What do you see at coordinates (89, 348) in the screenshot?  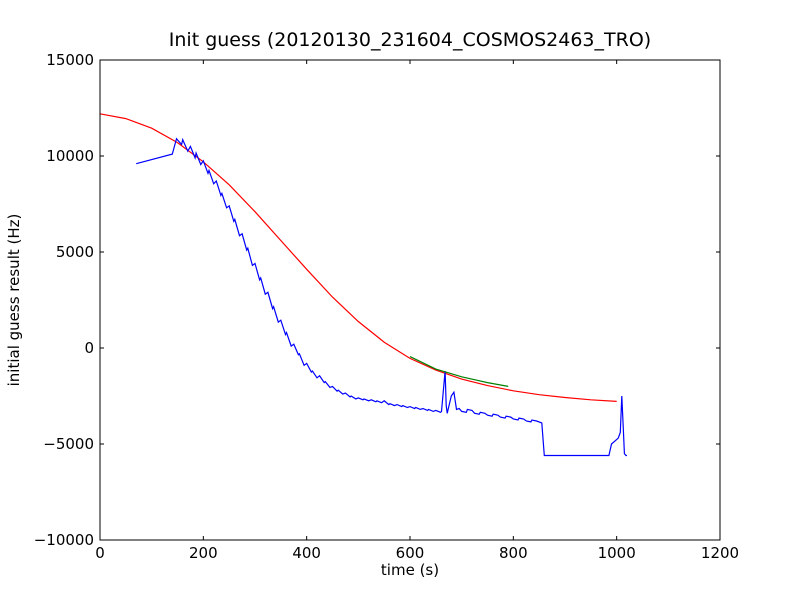 I see `y-tick-label: 0` at bounding box center [89, 348].